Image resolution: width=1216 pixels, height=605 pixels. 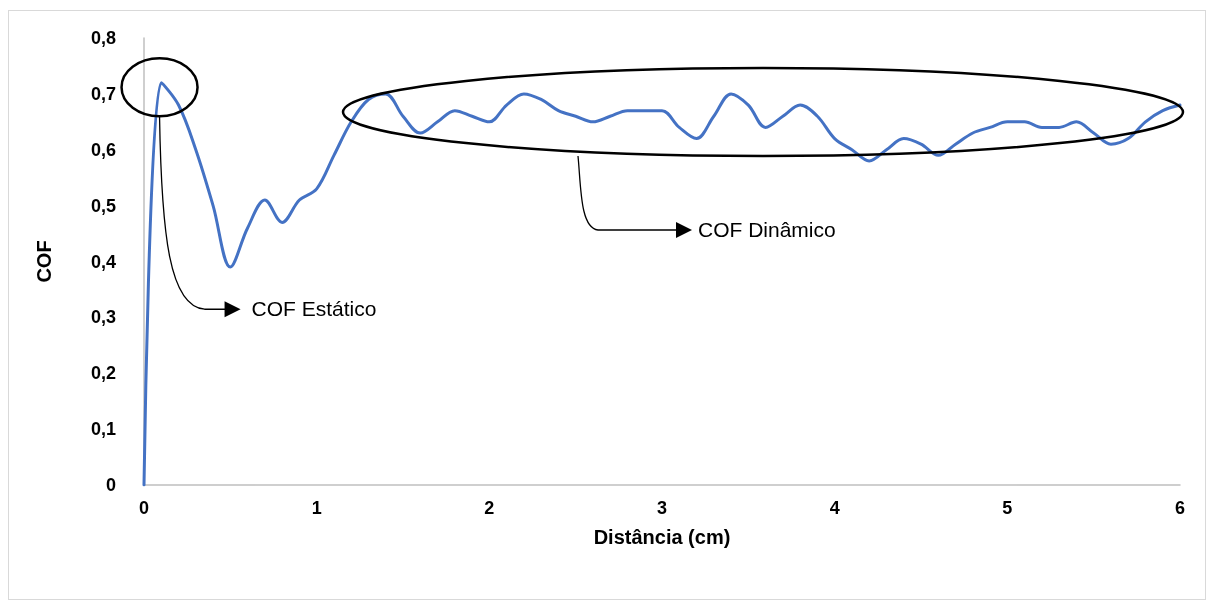 I want to click on x-tick-label: 4, so click(x=834, y=508).